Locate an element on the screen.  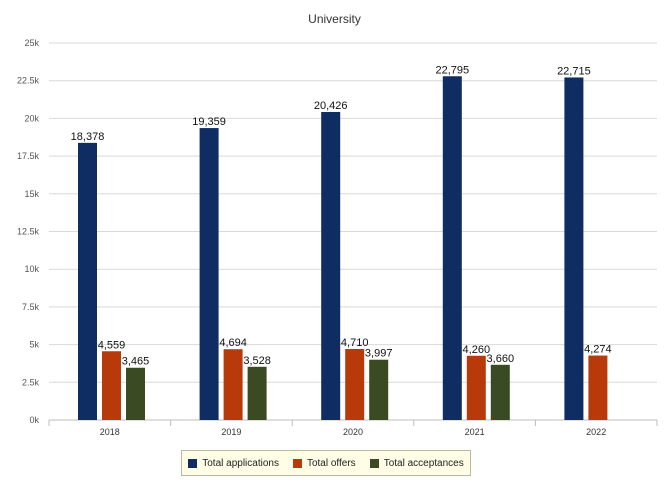
legend-label-acceptances: Total acceptances is located at coordinates (423, 463).